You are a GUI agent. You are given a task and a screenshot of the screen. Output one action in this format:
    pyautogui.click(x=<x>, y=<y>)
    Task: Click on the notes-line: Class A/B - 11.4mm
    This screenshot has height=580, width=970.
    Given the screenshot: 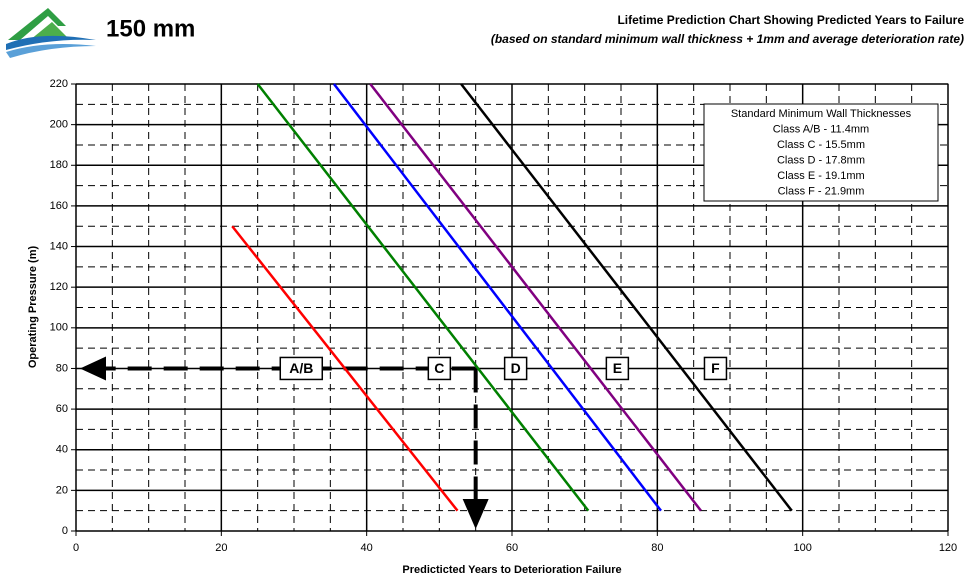 What is the action you would take?
    pyautogui.click(x=821, y=129)
    